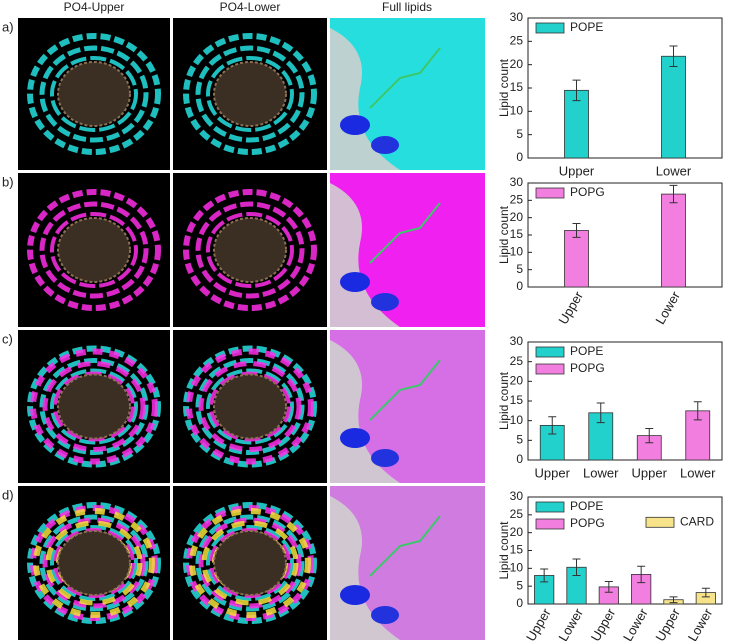 The width and height of the screenshot is (745, 641). What do you see at coordinates (8, 26) in the screenshot?
I see `panel-label: a)` at bounding box center [8, 26].